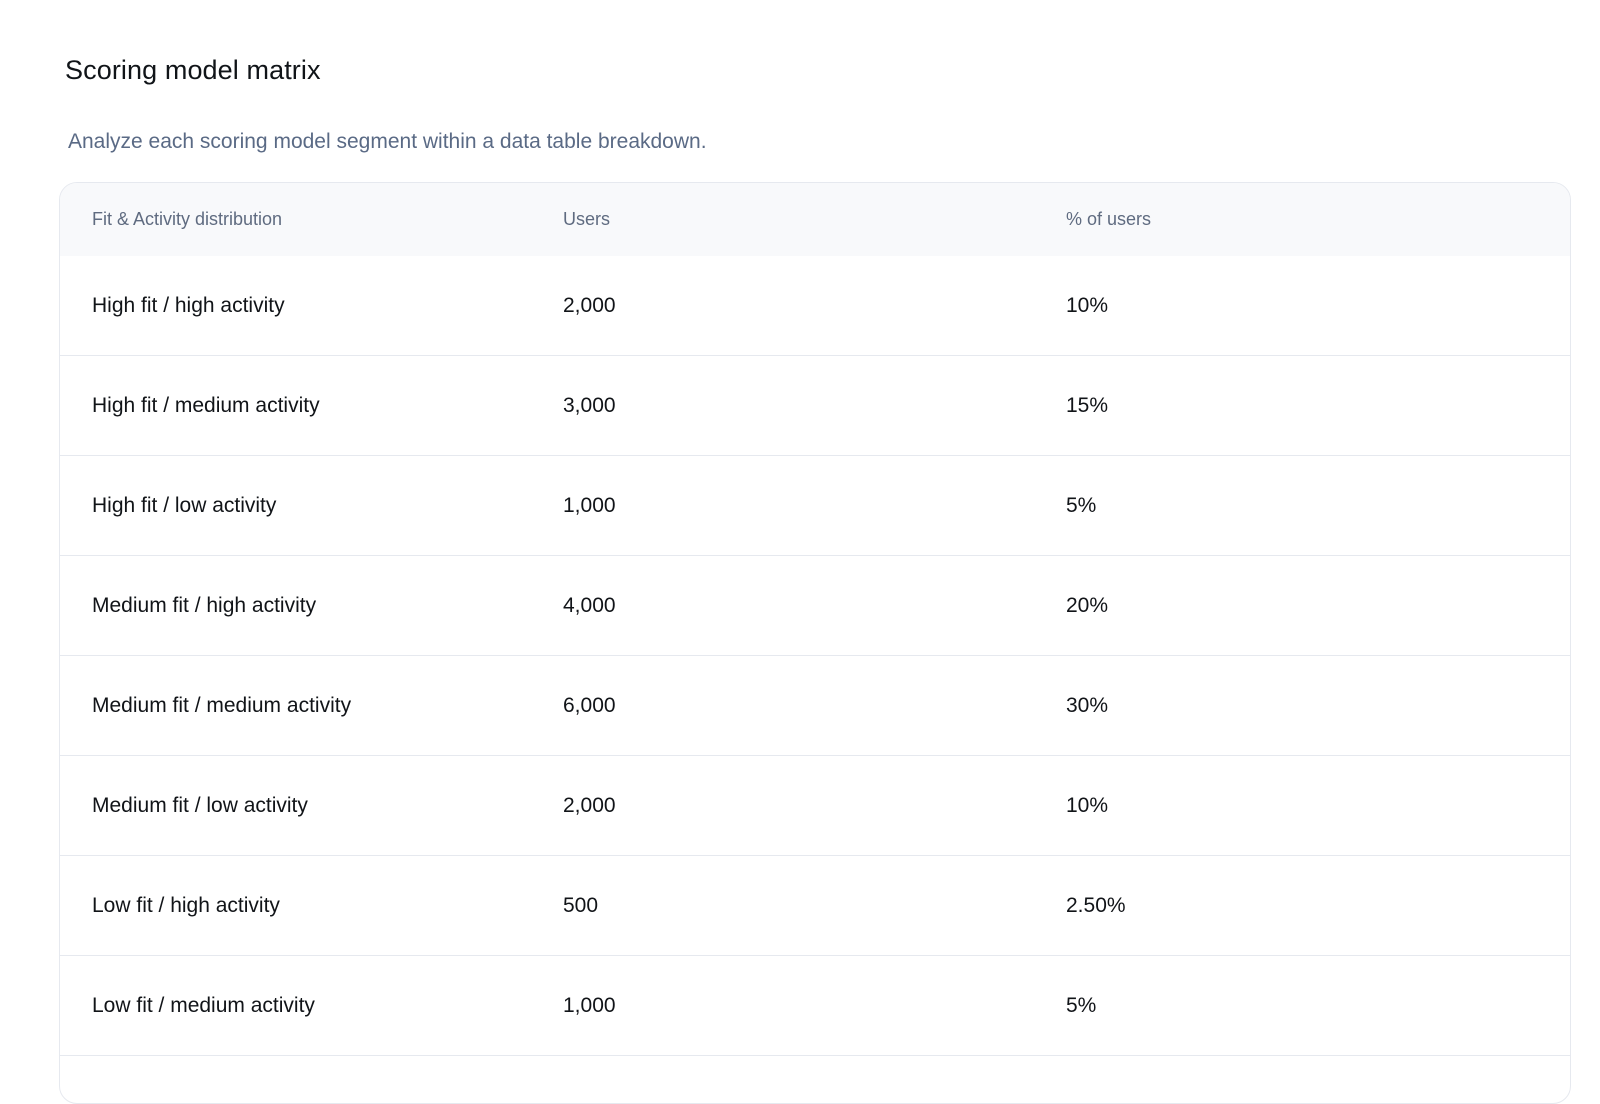  I want to click on column-header-percent-users: % of users, so click(1109, 219).